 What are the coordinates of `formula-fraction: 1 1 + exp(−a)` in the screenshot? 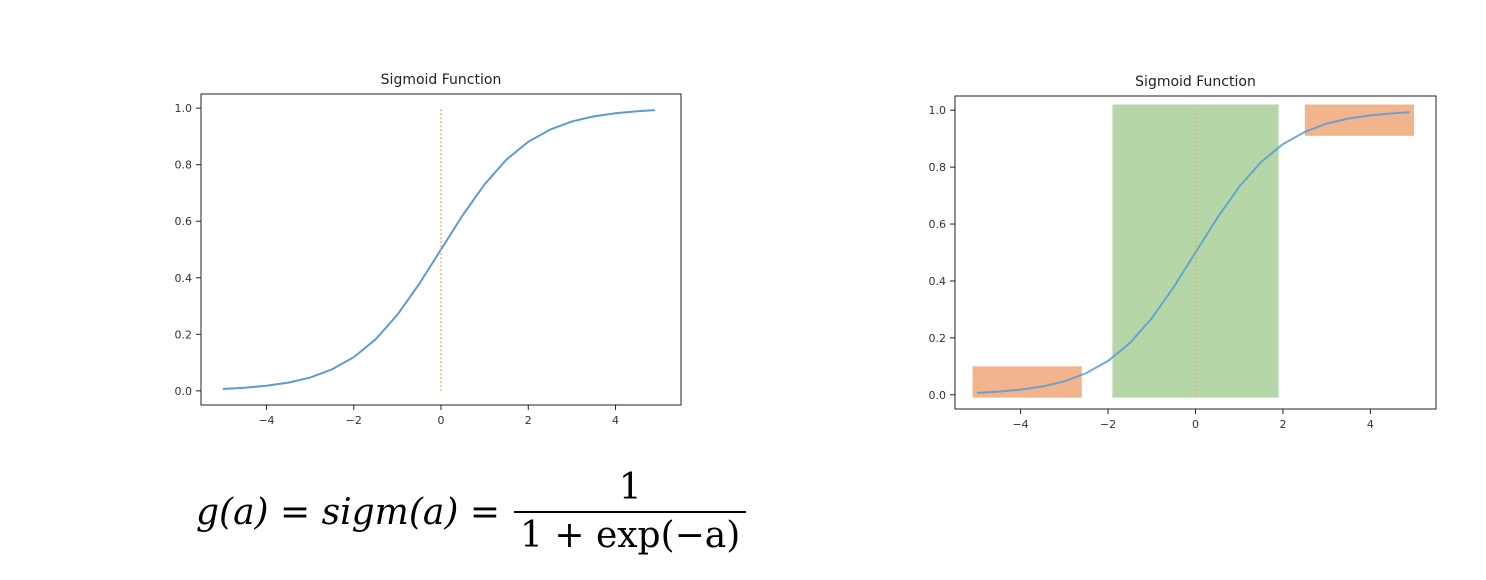 It's located at (630, 511).